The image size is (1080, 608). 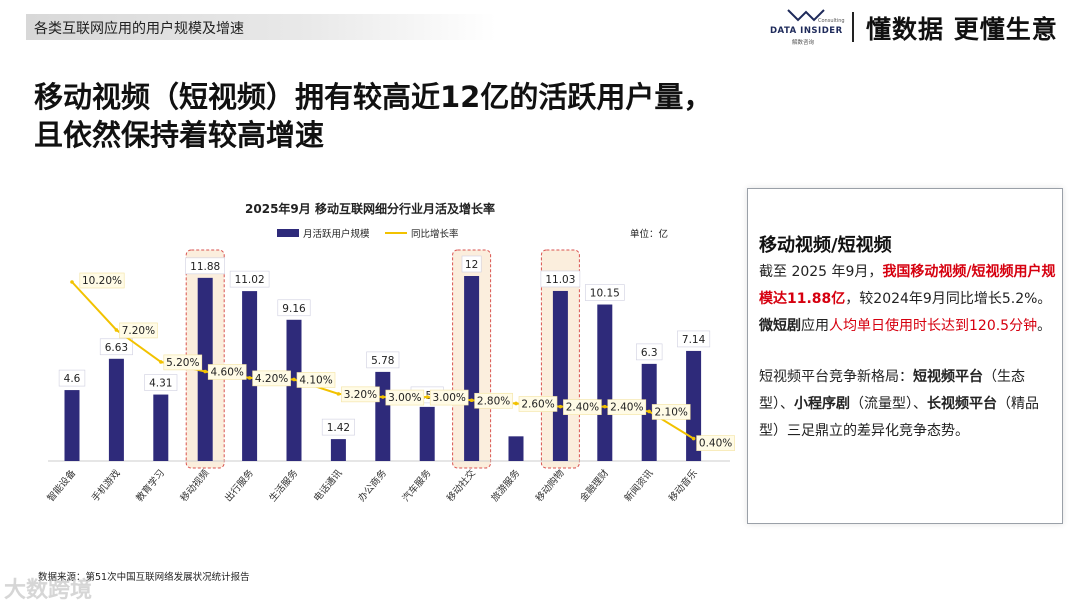 I want to click on p2-text-g: （精品型）三足鼎立的差异化竞争态势。, so click(x=899, y=417).